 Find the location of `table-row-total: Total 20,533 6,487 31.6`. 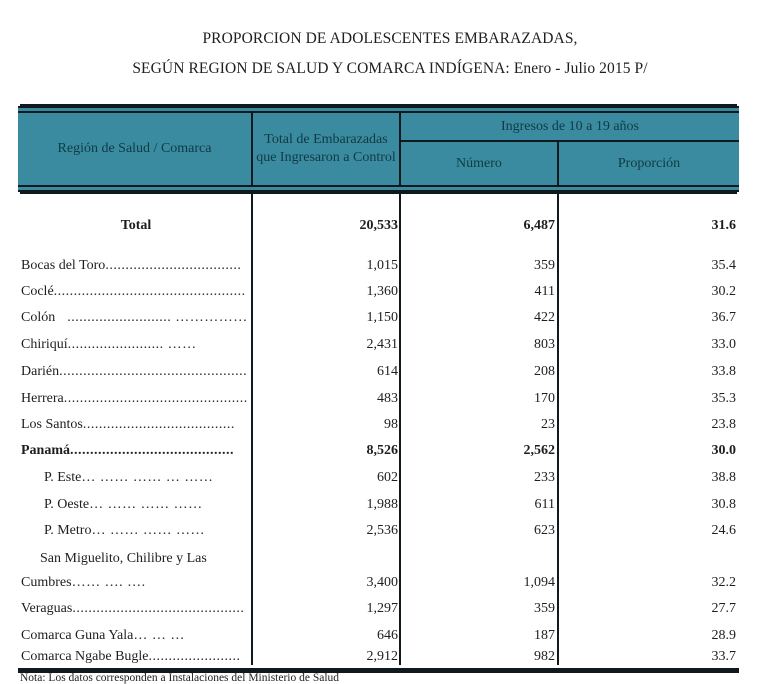

table-row-total: Total 20,533 6,487 31.6 is located at coordinates (378, 229).